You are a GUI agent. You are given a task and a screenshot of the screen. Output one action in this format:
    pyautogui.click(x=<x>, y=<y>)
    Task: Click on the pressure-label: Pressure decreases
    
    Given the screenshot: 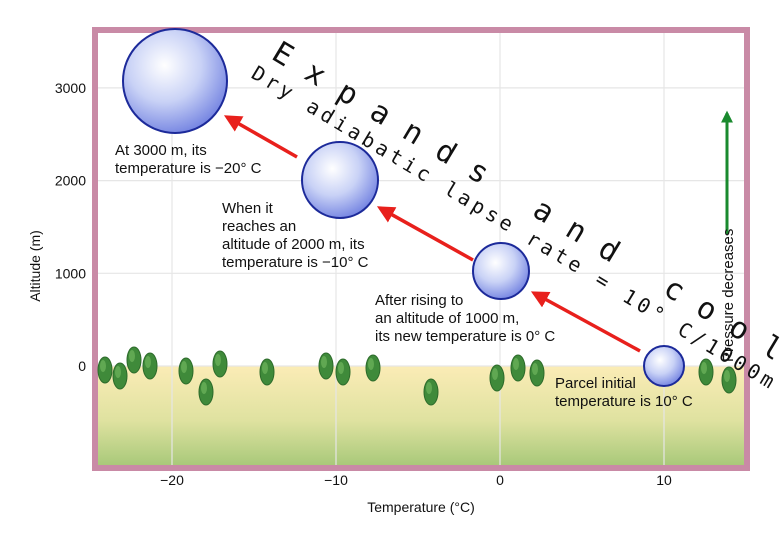 What is the action you would take?
    pyautogui.click(x=728, y=295)
    